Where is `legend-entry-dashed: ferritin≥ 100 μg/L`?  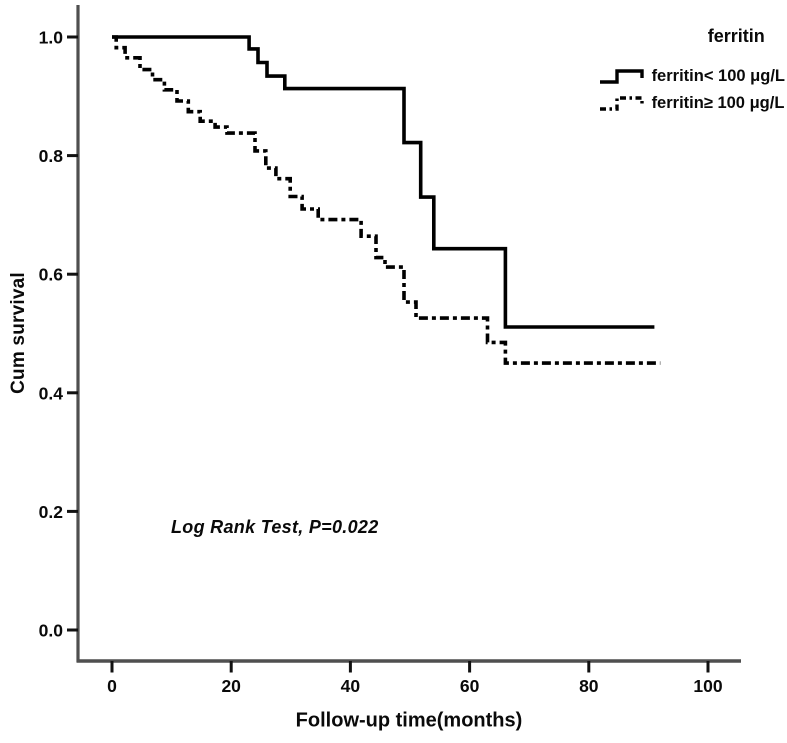
legend-entry-dashed: ferritin≥ 100 μg/L is located at coordinates (691, 103).